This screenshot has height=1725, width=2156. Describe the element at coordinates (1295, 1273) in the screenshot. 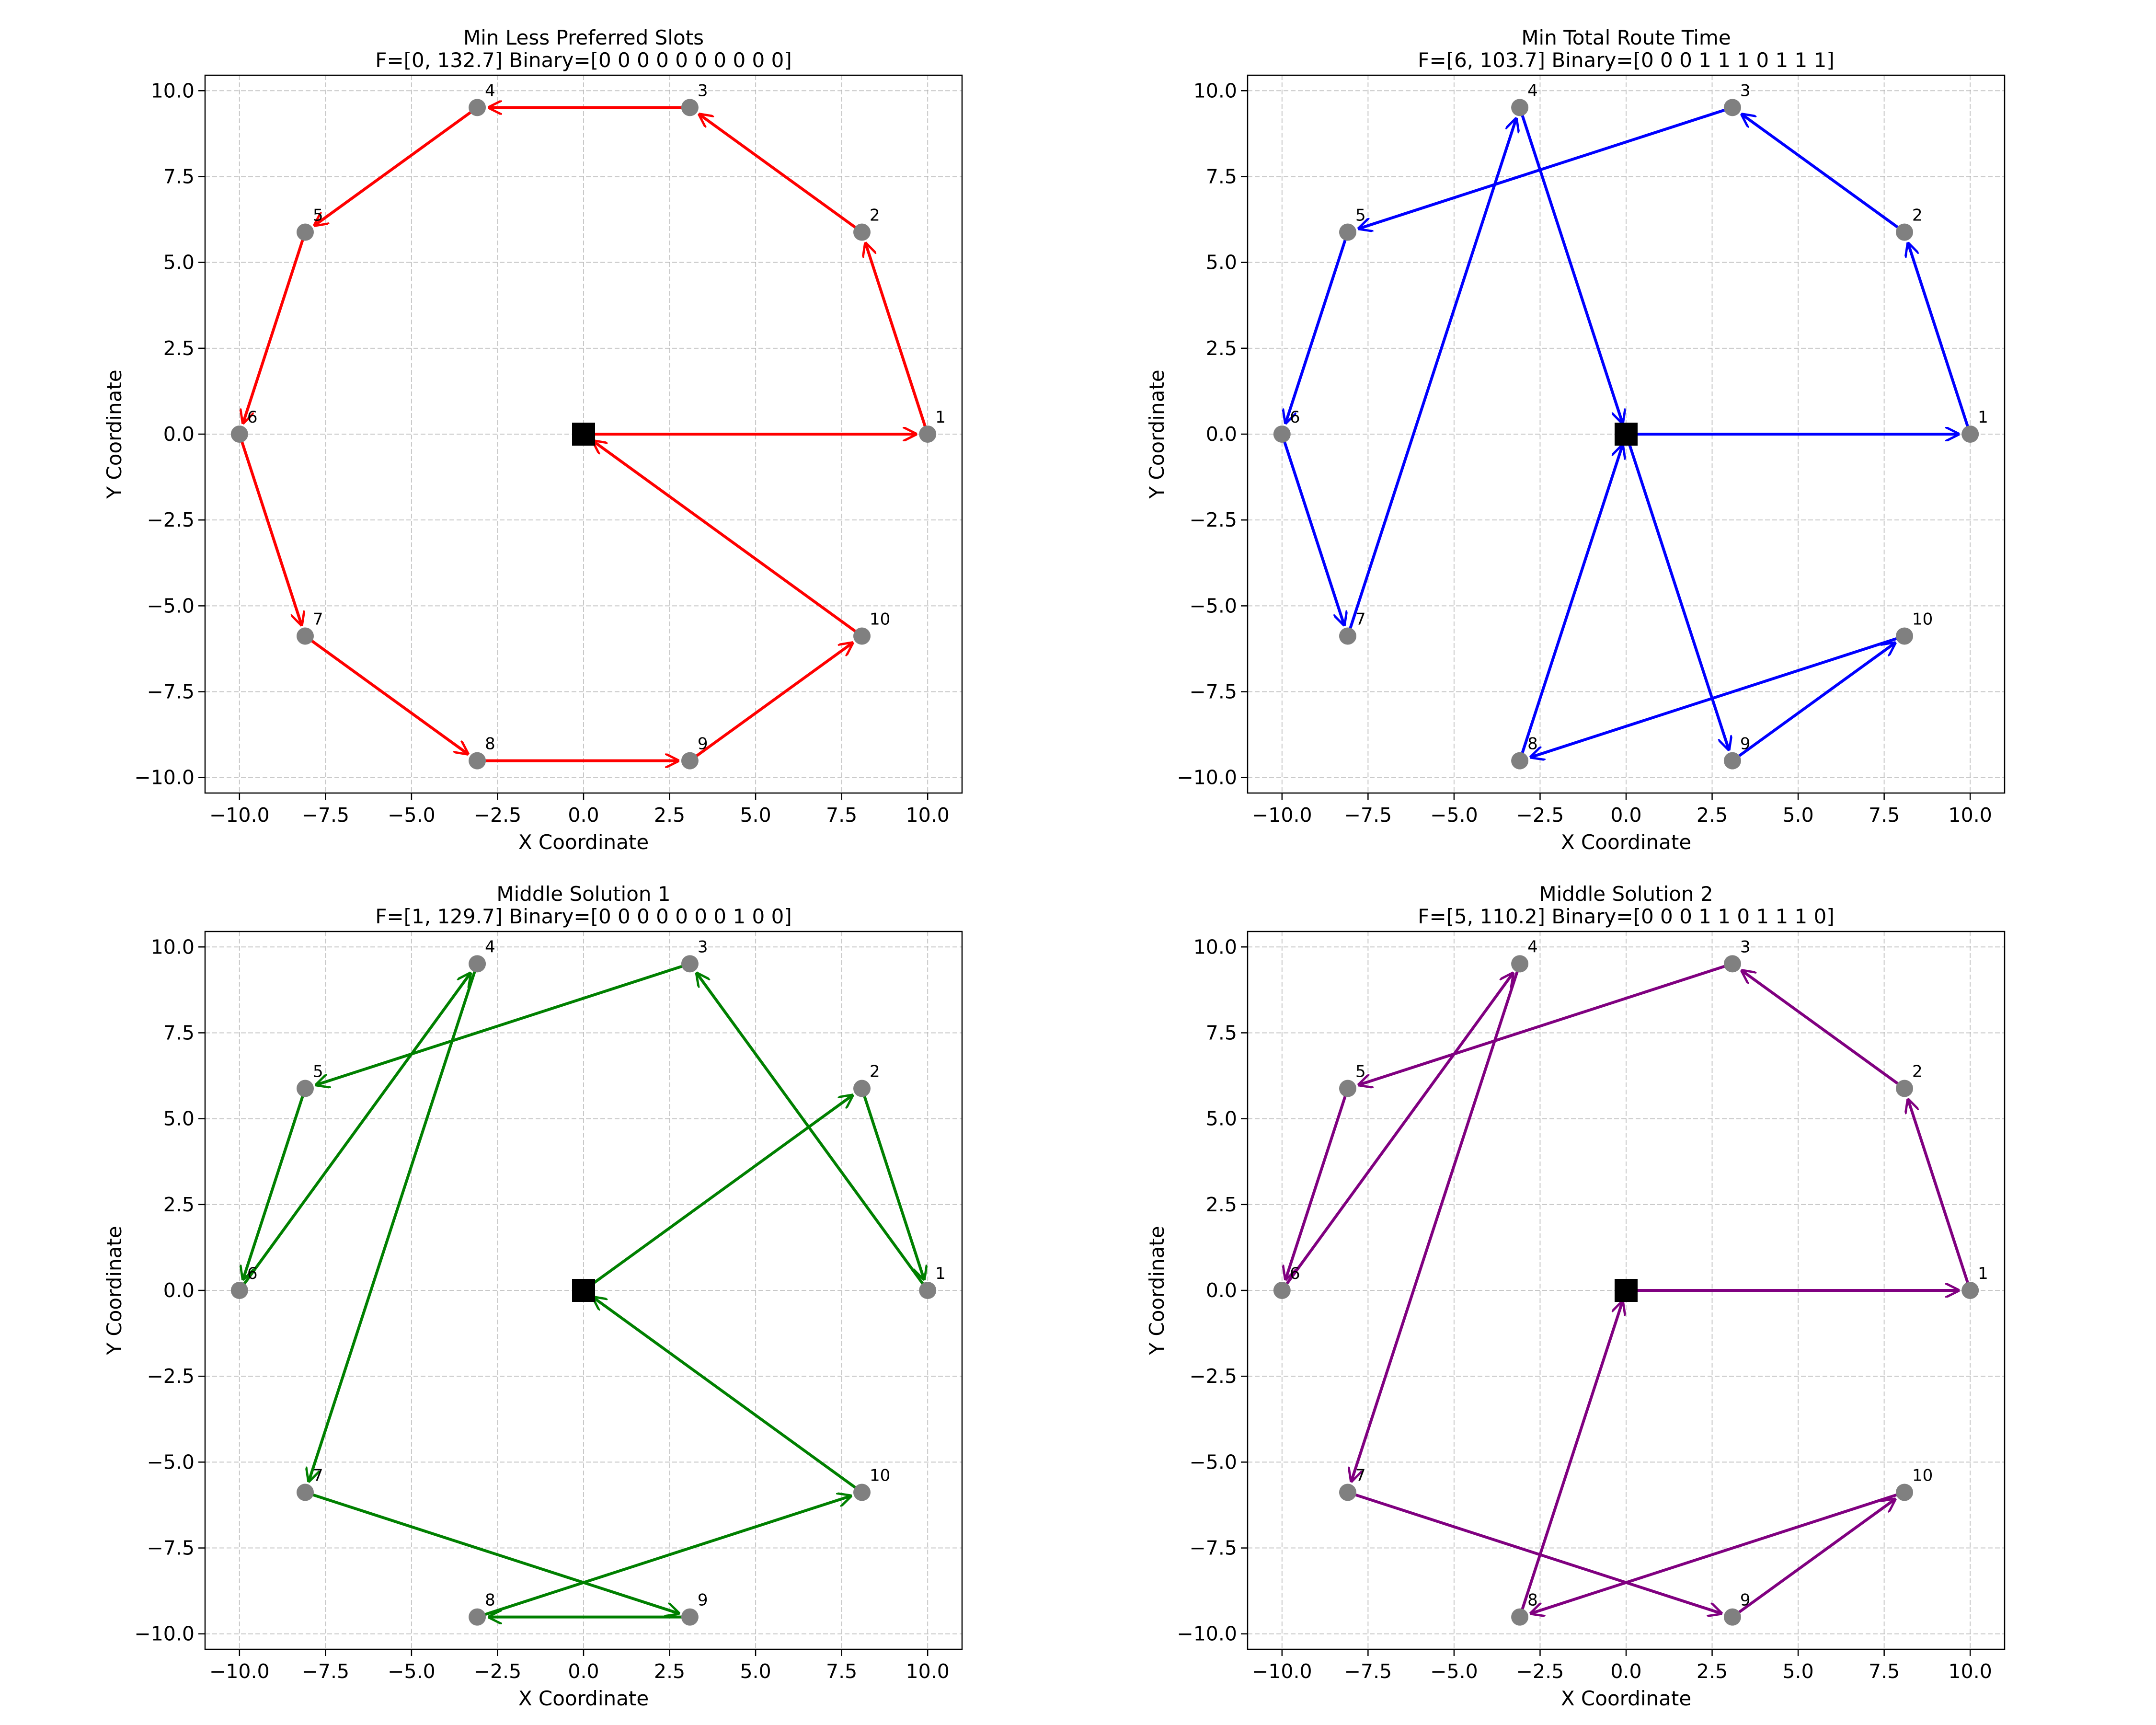

I see `customer-label: 6` at that location.